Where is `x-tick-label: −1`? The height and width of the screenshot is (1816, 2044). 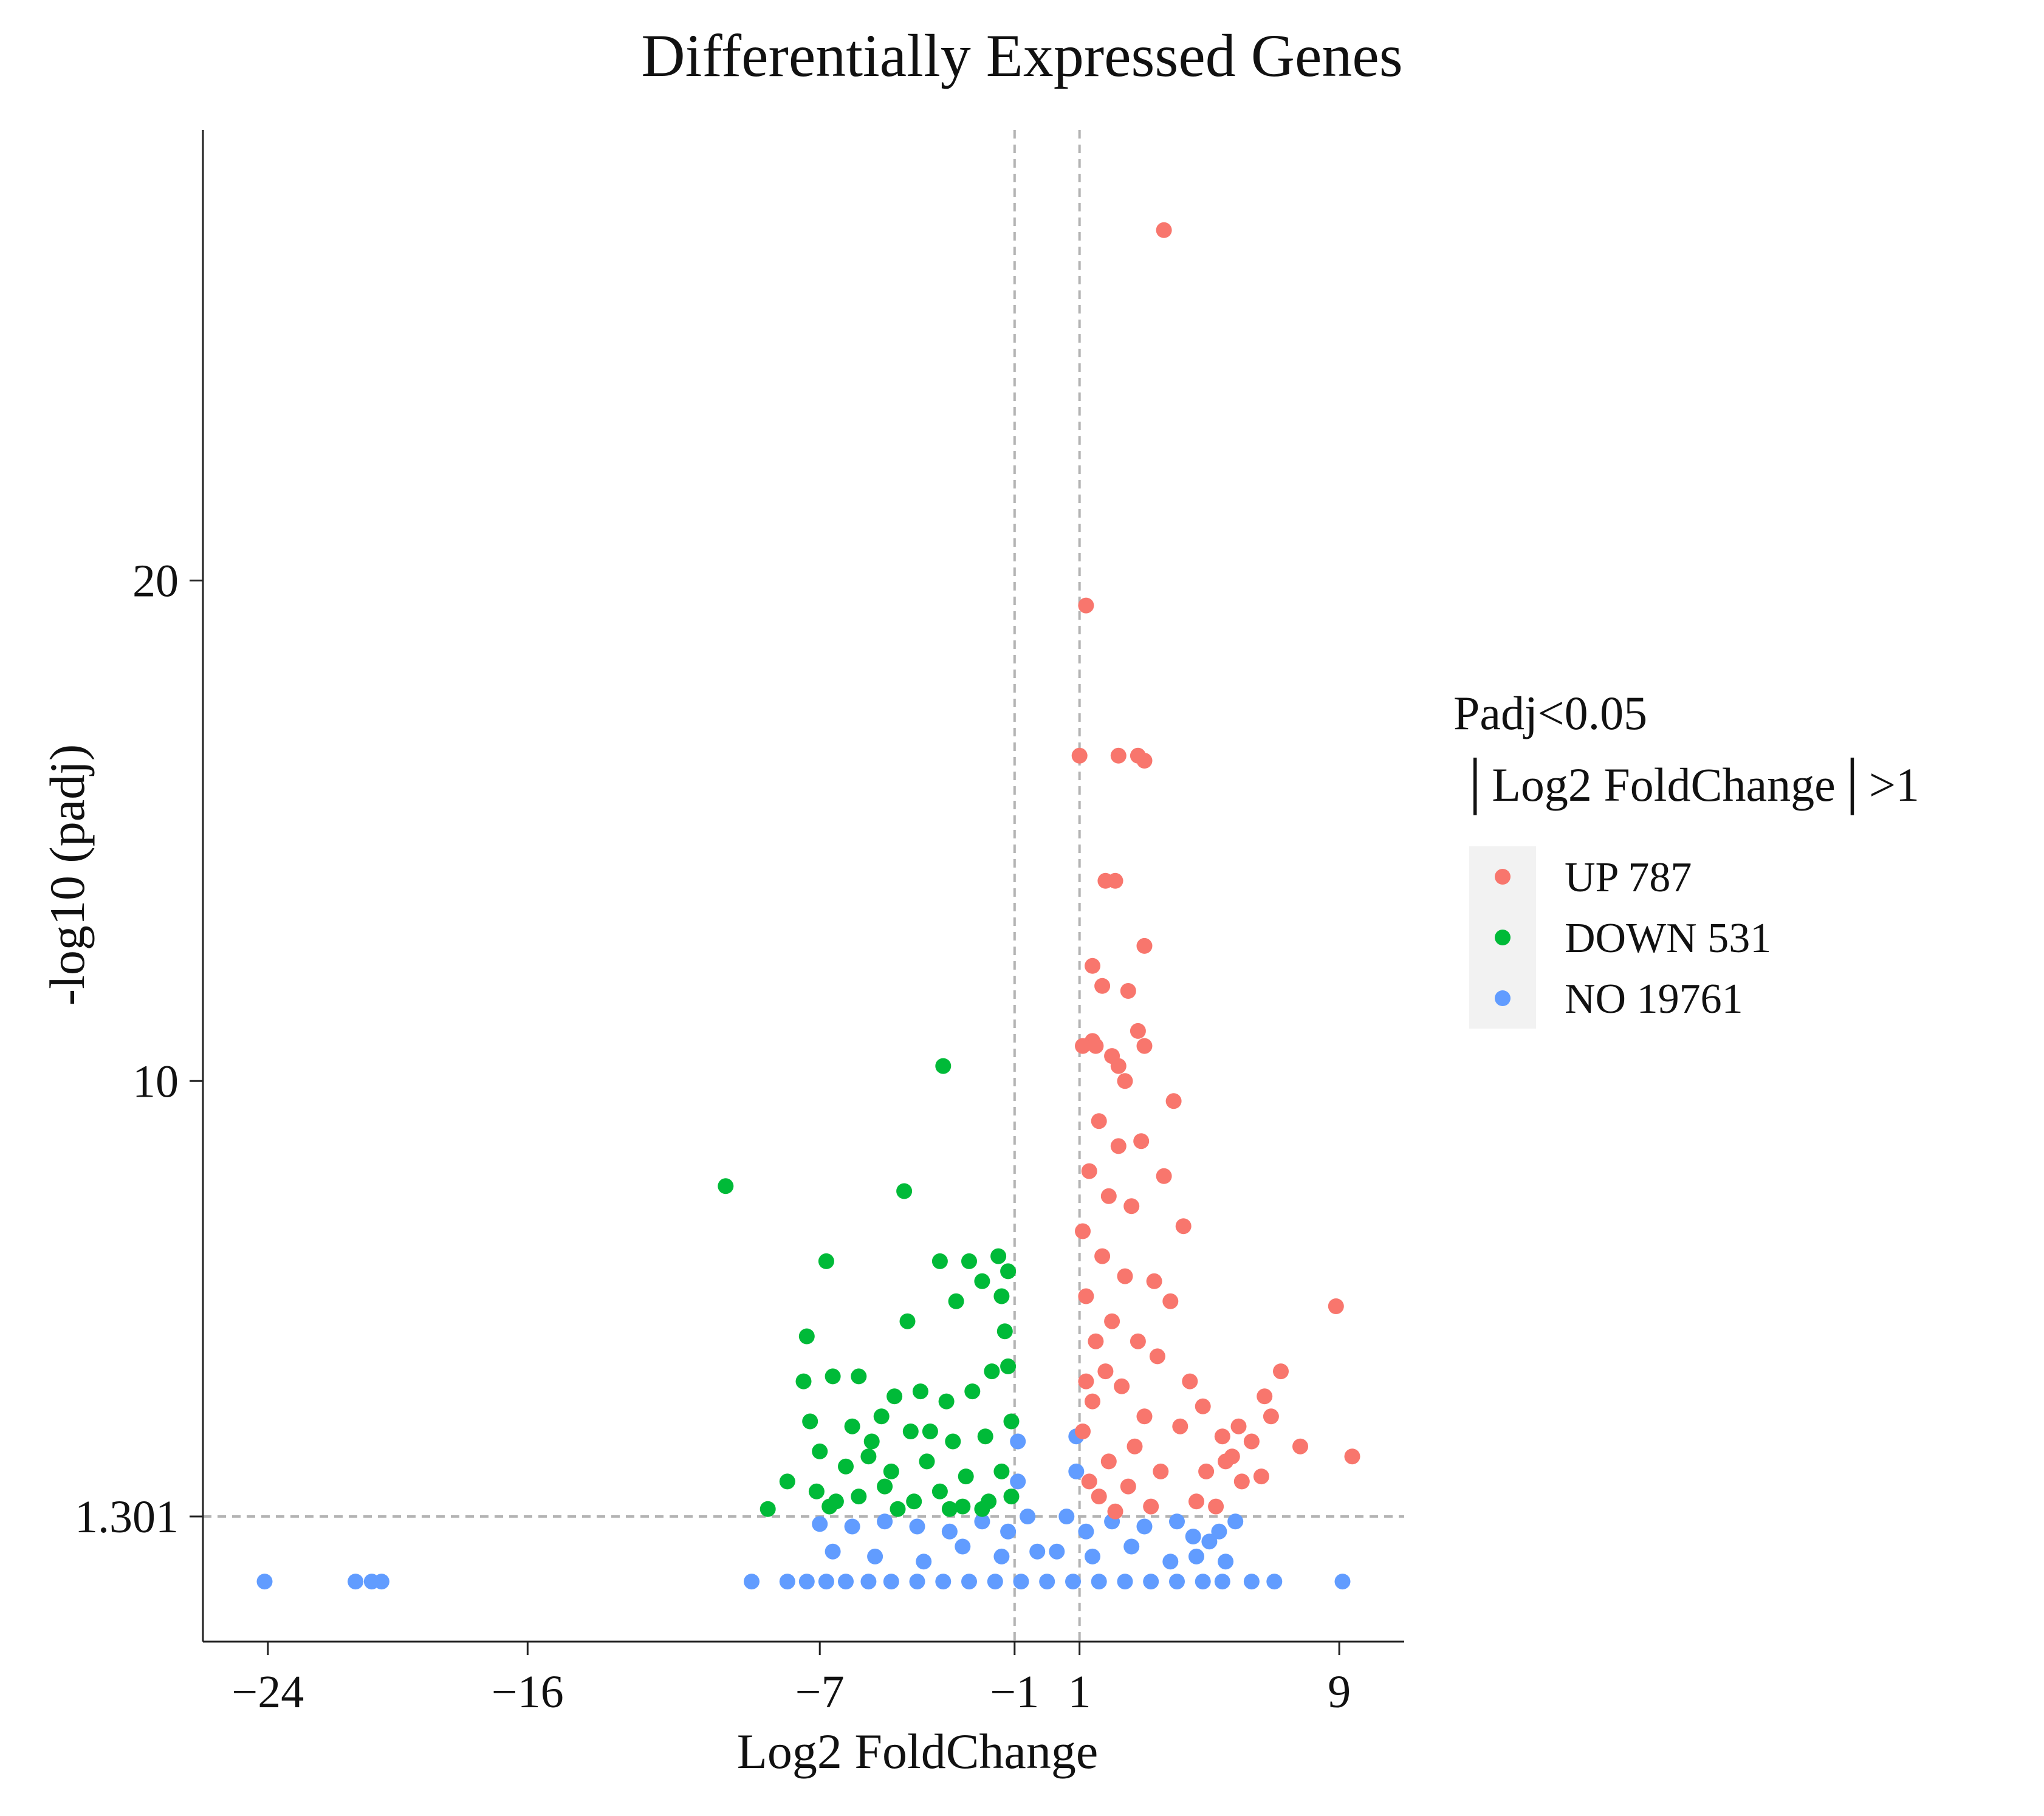 x-tick-label: −1 is located at coordinates (1014, 1692).